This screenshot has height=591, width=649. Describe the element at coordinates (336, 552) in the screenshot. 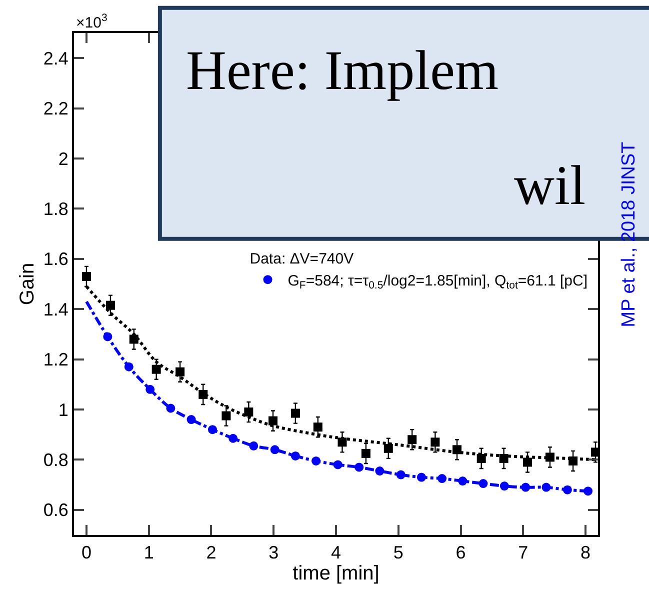

I see `x-tick-label: 4` at that location.